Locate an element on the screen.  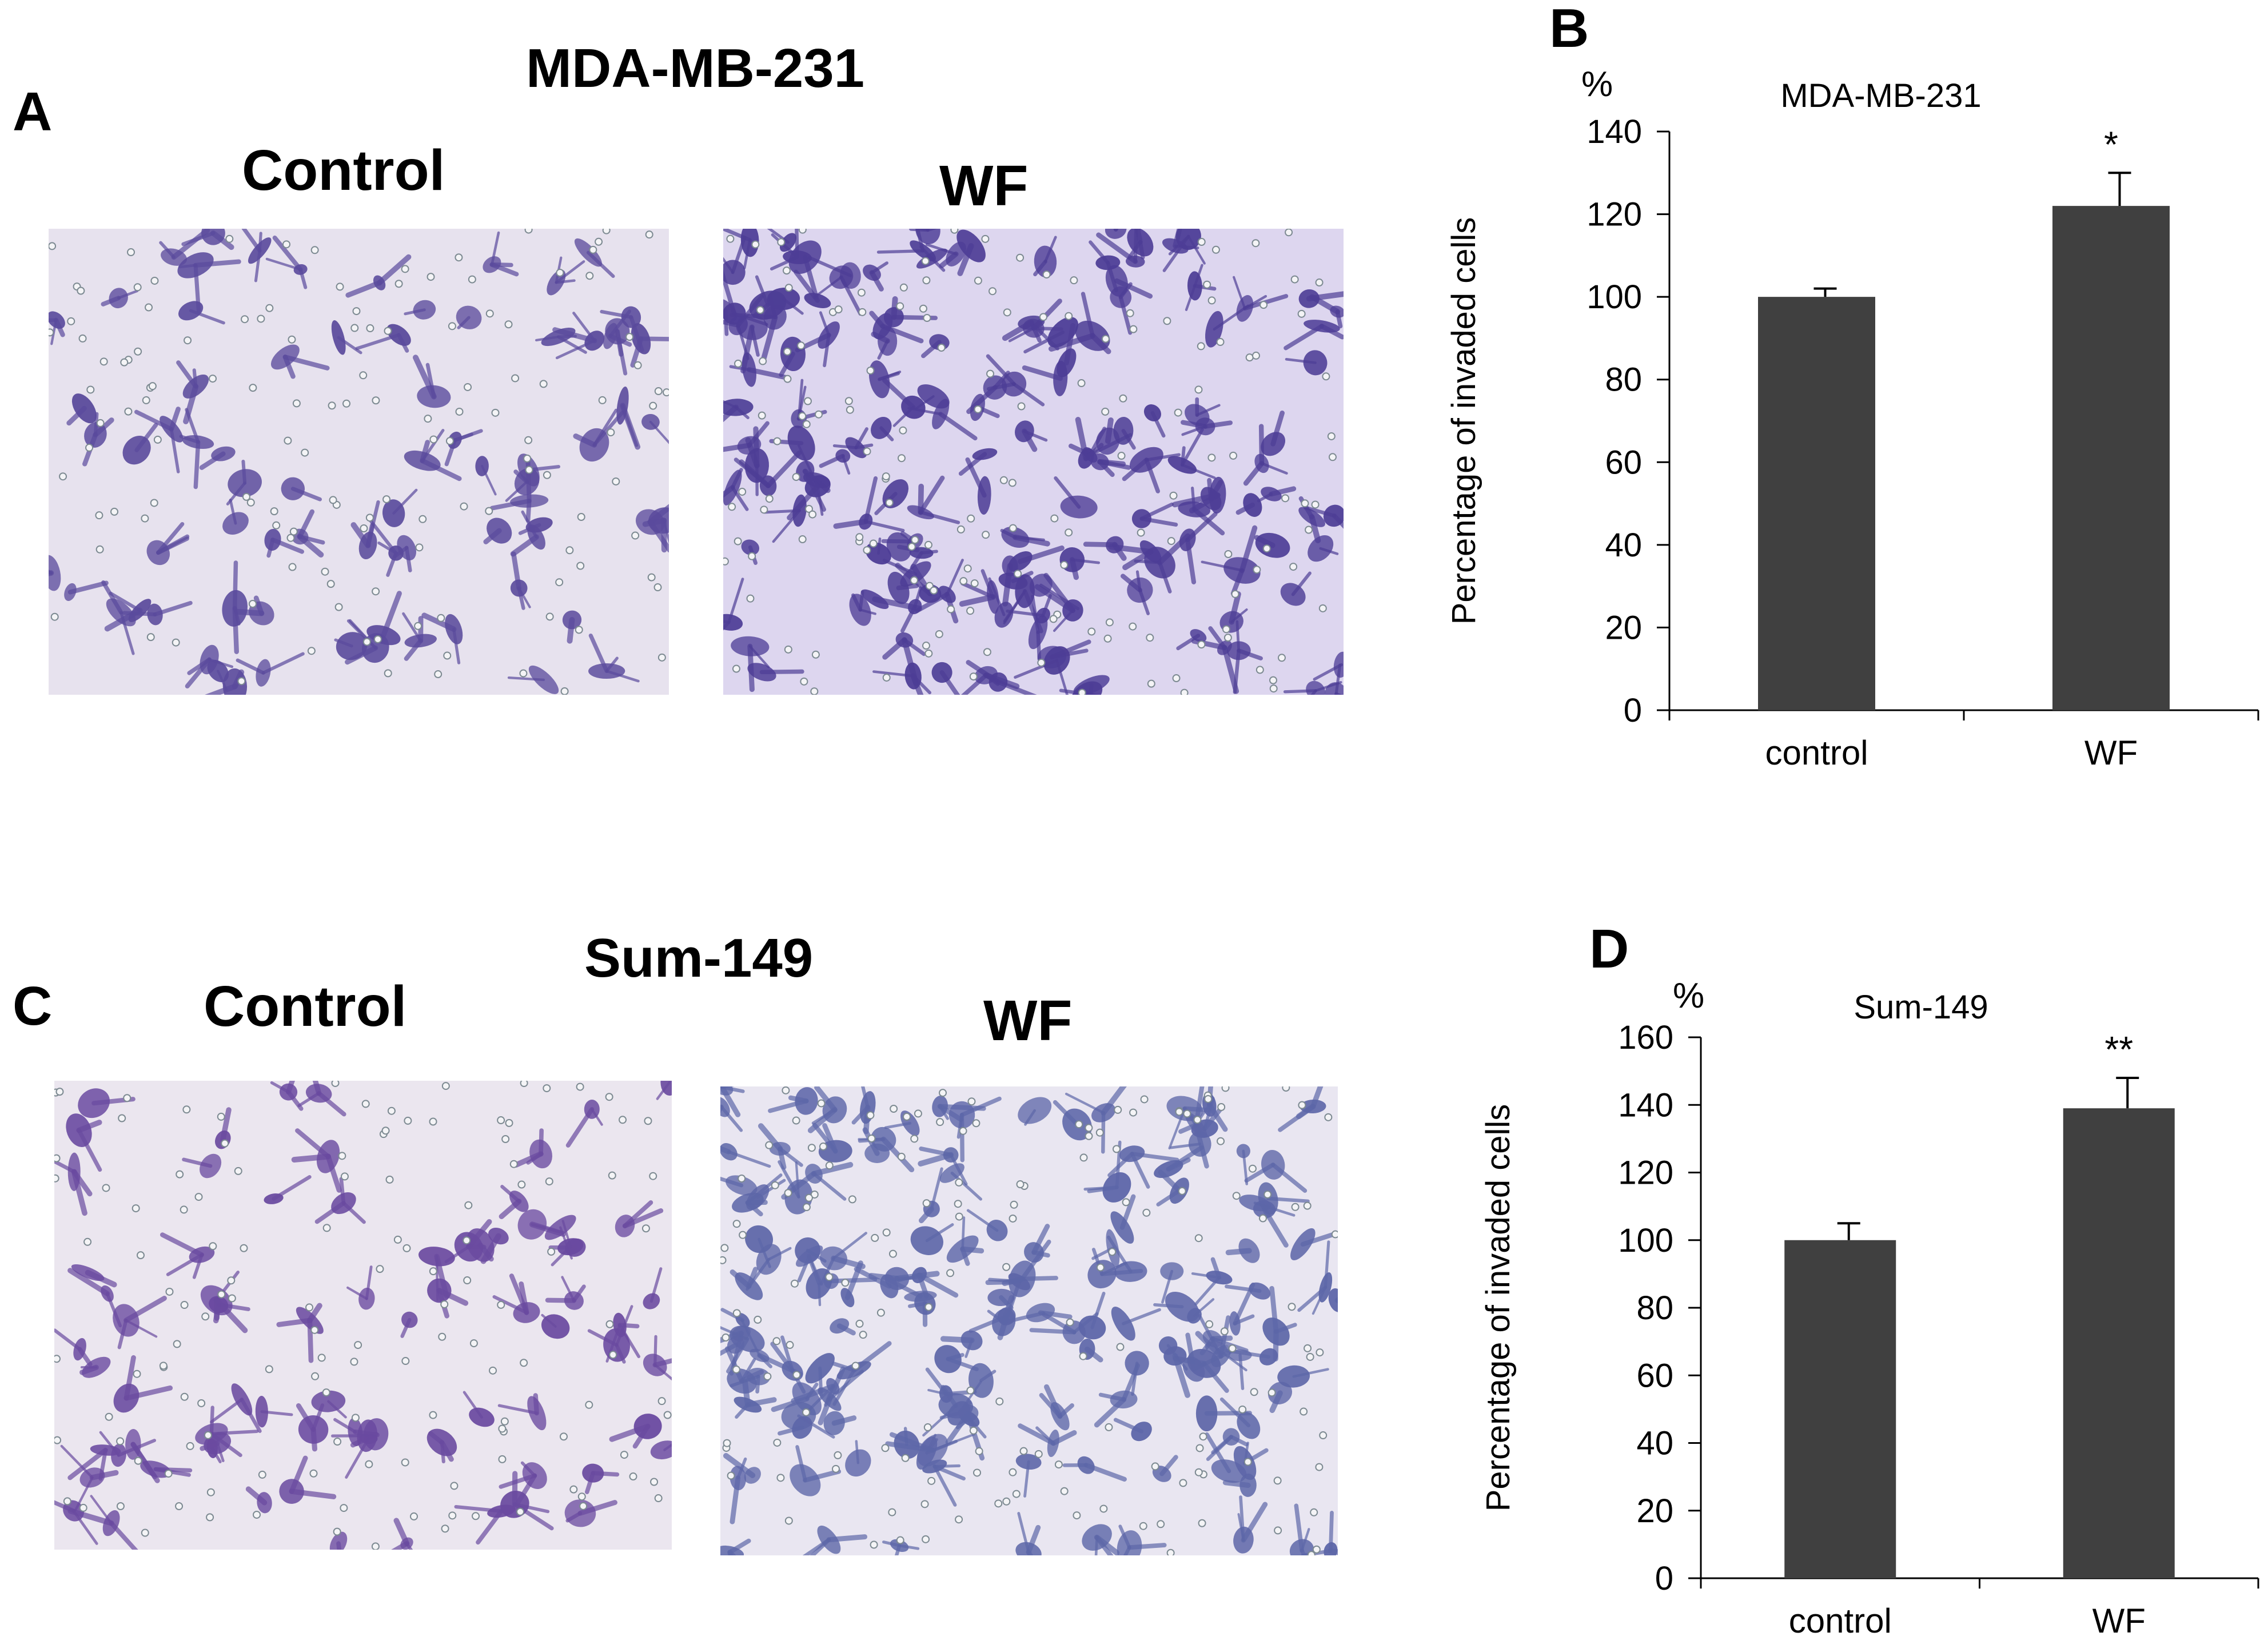
chart-b-y-tick-label: 60 is located at coordinates (1623, 463).